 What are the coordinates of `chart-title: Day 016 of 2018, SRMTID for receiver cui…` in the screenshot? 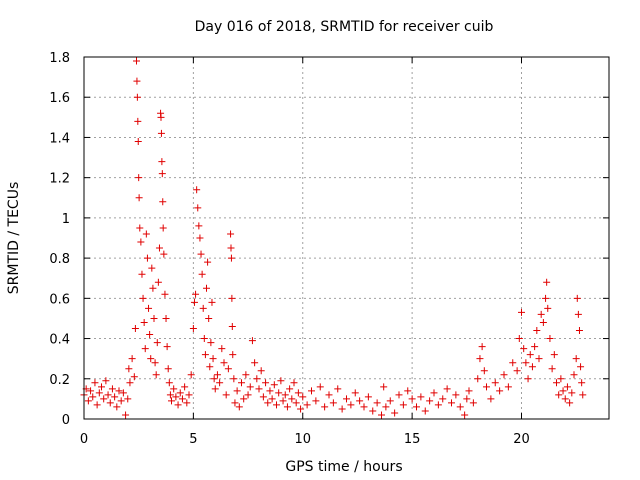 It's located at (344, 27).